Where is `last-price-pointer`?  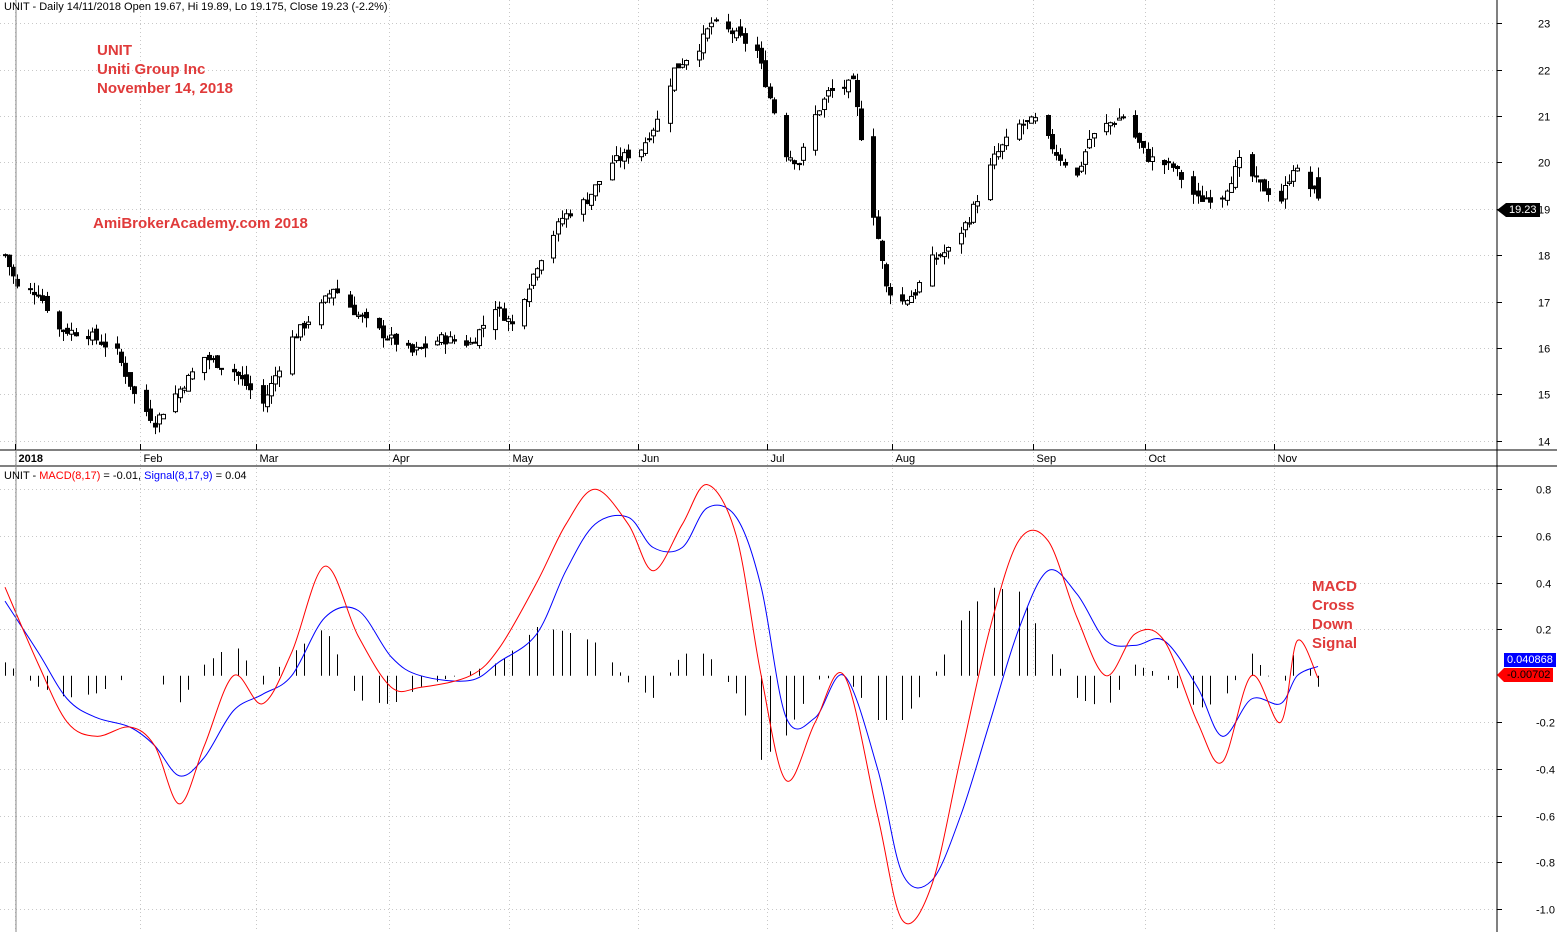
last-price-pointer is located at coordinates (1501, 210).